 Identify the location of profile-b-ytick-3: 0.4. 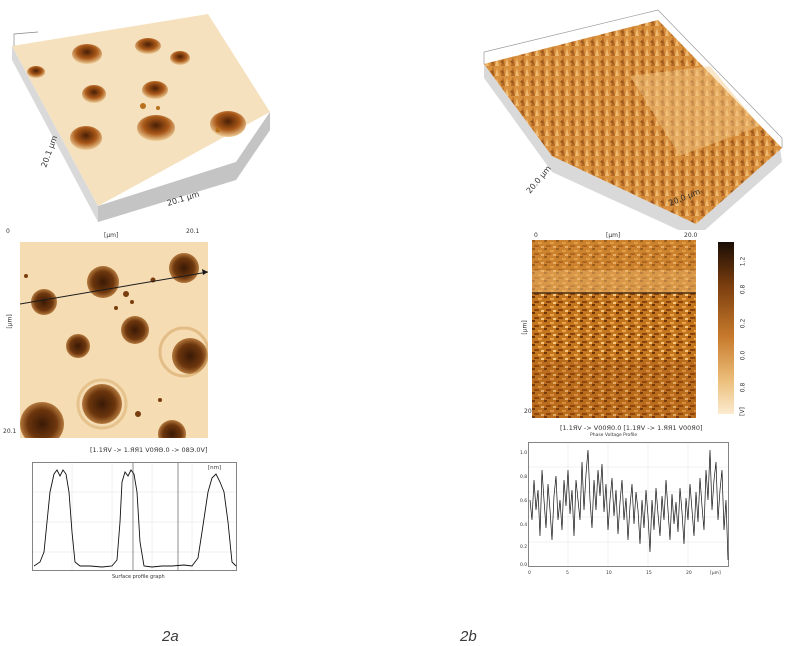
(523, 525).